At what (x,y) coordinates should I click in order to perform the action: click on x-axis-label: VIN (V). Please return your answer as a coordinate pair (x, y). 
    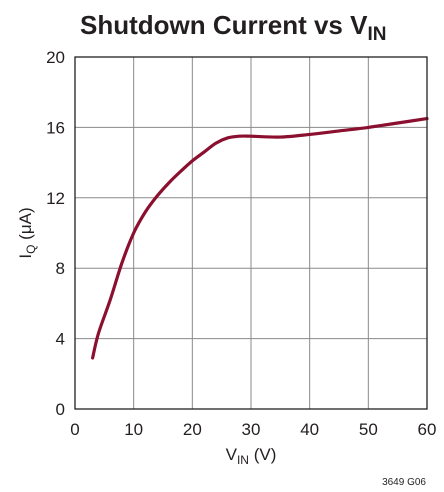
    Looking at the image, I should click on (251, 456).